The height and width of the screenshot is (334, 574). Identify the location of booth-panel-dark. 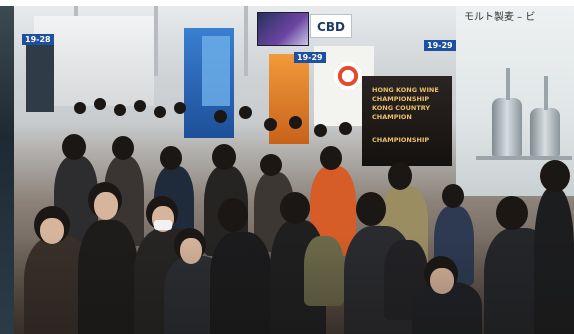
(40, 77).